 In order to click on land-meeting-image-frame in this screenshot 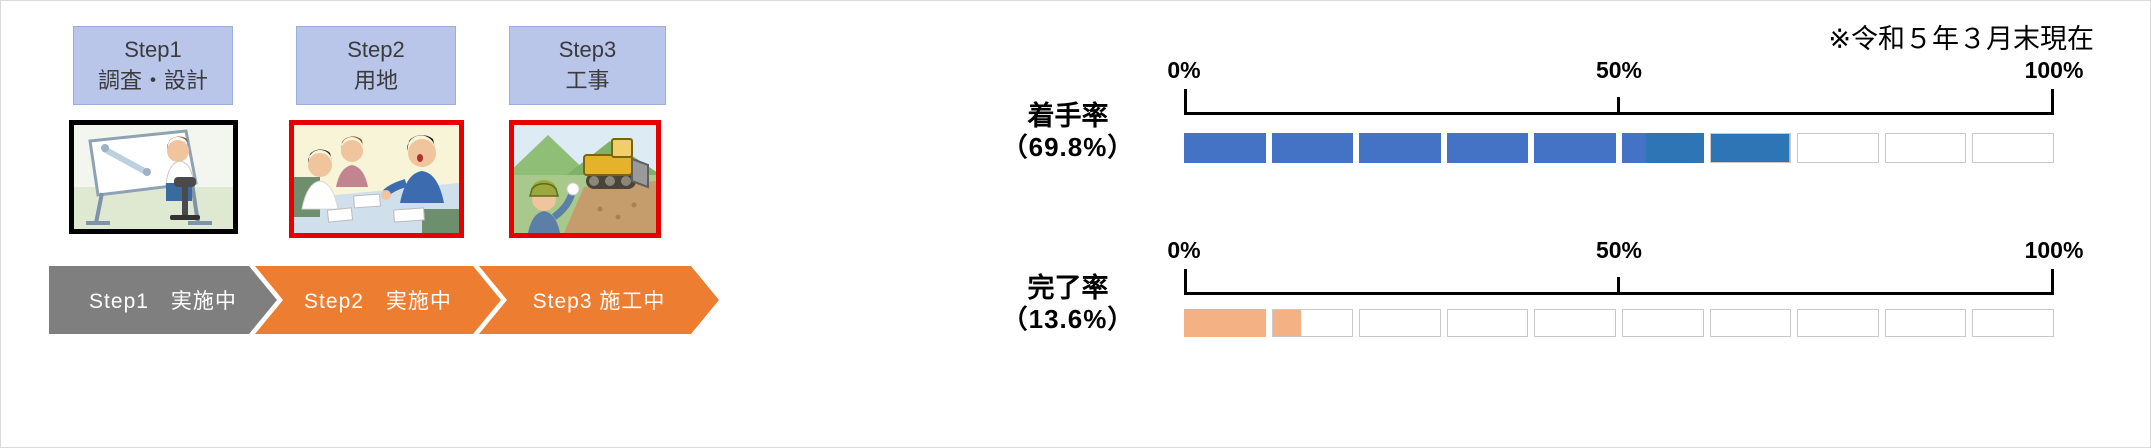, I will do `click(376, 179)`.